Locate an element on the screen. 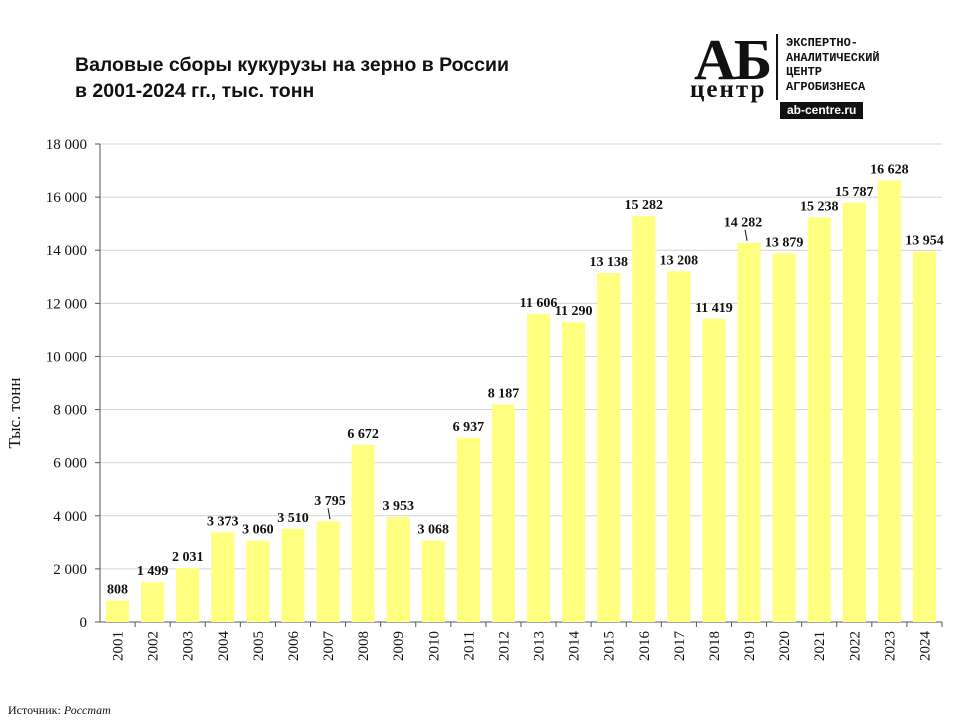 This screenshot has width=960, height=720. x-tick-label: 2015 is located at coordinates (610, 646).